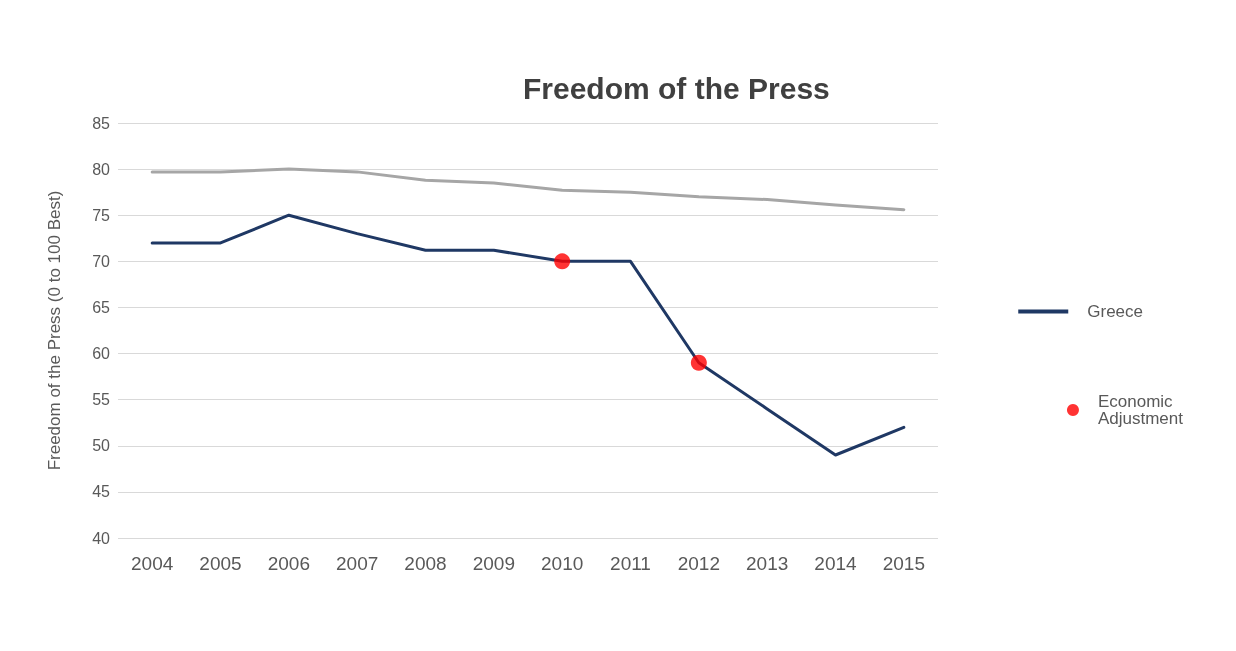 The height and width of the screenshot is (651, 1236). Describe the element at coordinates (767, 563) in the screenshot. I see `x-tick-label: 2013` at that location.